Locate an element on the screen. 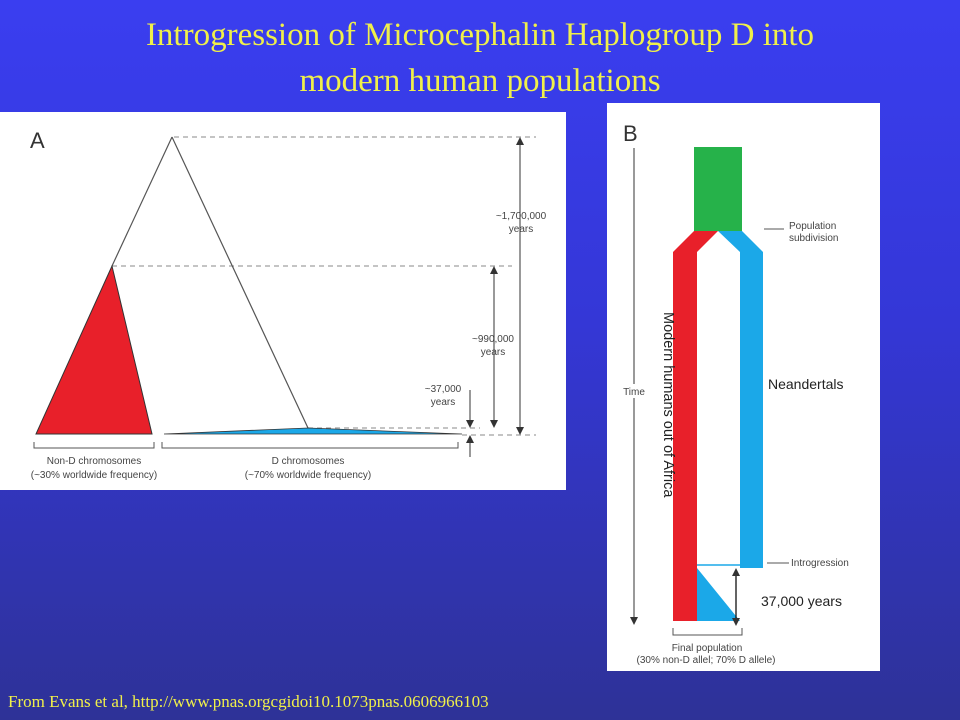 Image resolution: width=960 pixels, height=720 pixels. non-d-label: Non-D chromosomes is located at coordinates (94, 461).